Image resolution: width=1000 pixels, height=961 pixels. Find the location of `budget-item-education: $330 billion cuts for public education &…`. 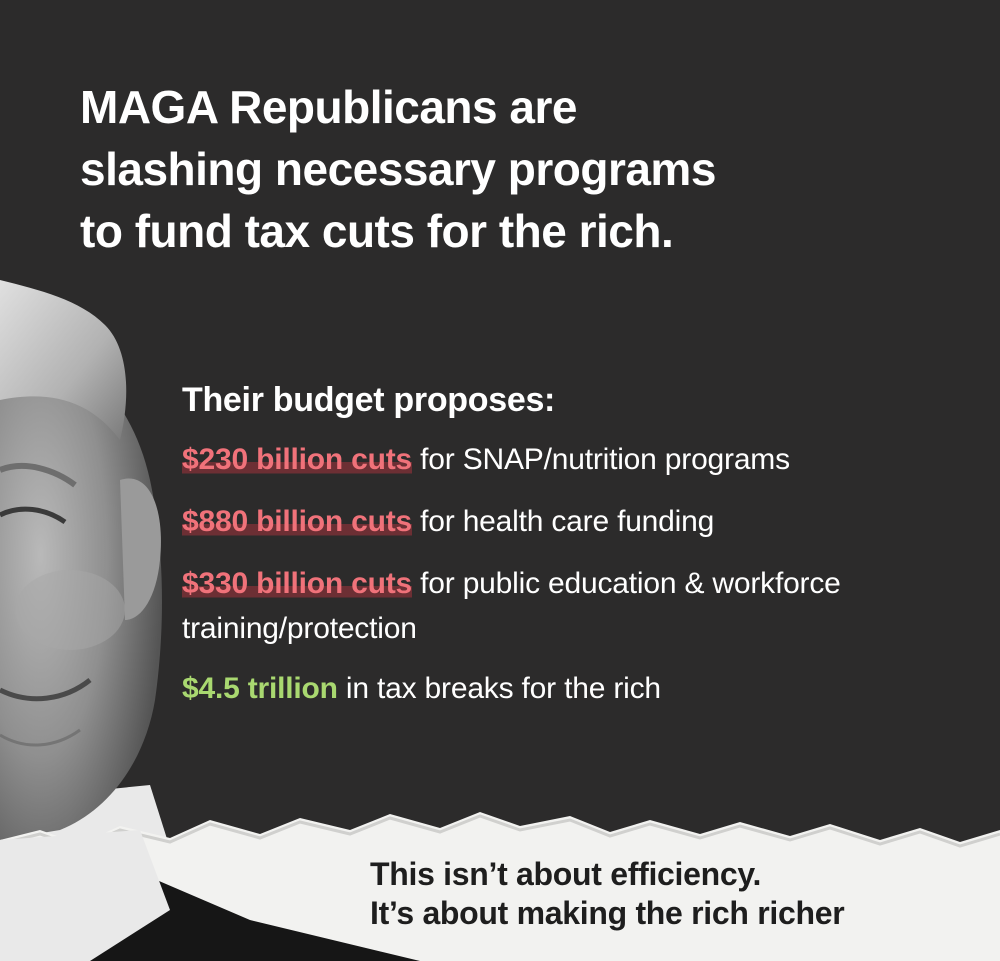

budget-item-education: $330 billion cuts for public education &… is located at coordinates (589, 606).